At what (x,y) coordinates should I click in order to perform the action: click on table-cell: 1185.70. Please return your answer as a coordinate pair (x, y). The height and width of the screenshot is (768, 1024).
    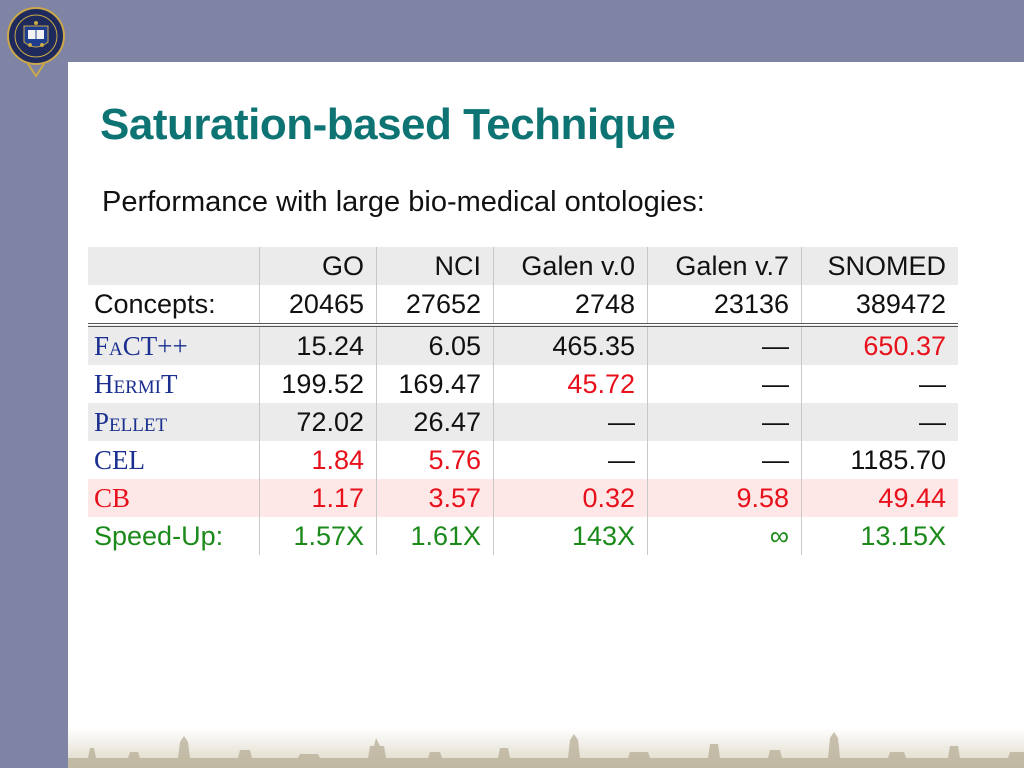
    Looking at the image, I should click on (879, 460).